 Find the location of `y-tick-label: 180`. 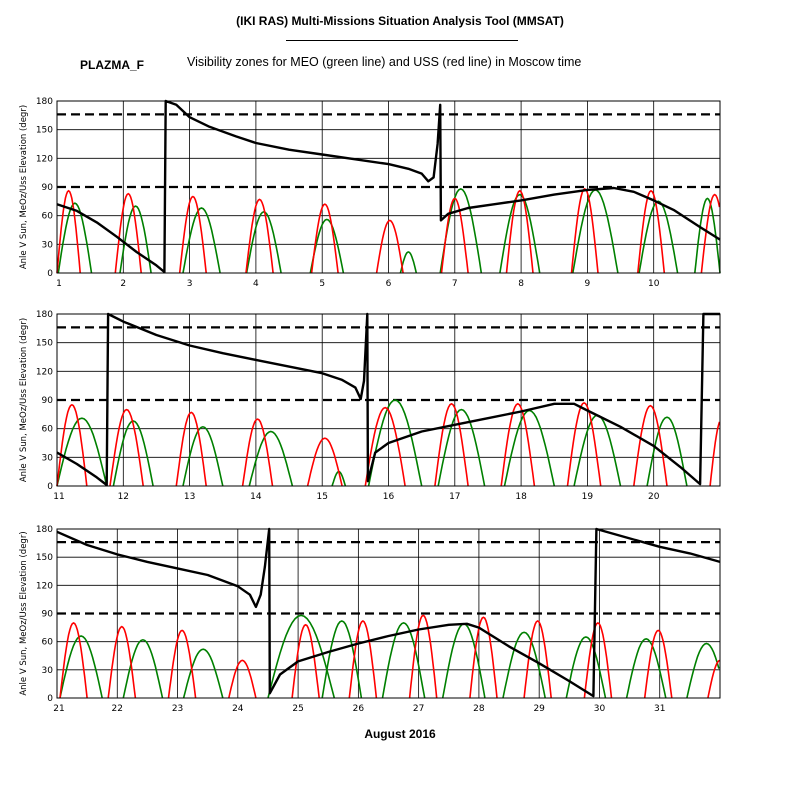

y-tick-label: 180 is located at coordinates (44, 102).